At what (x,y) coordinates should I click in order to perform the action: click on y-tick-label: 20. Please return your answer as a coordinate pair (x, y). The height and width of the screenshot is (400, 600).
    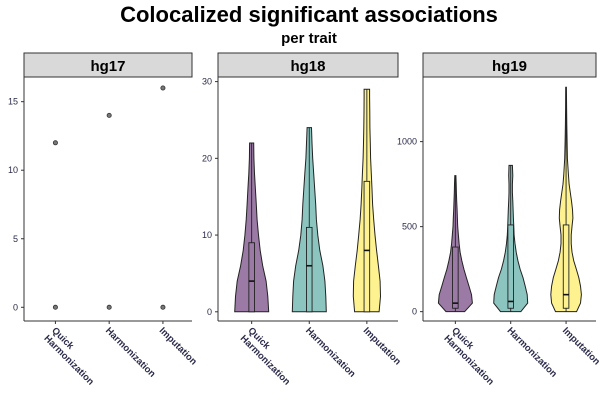
    Looking at the image, I should click on (207, 158).